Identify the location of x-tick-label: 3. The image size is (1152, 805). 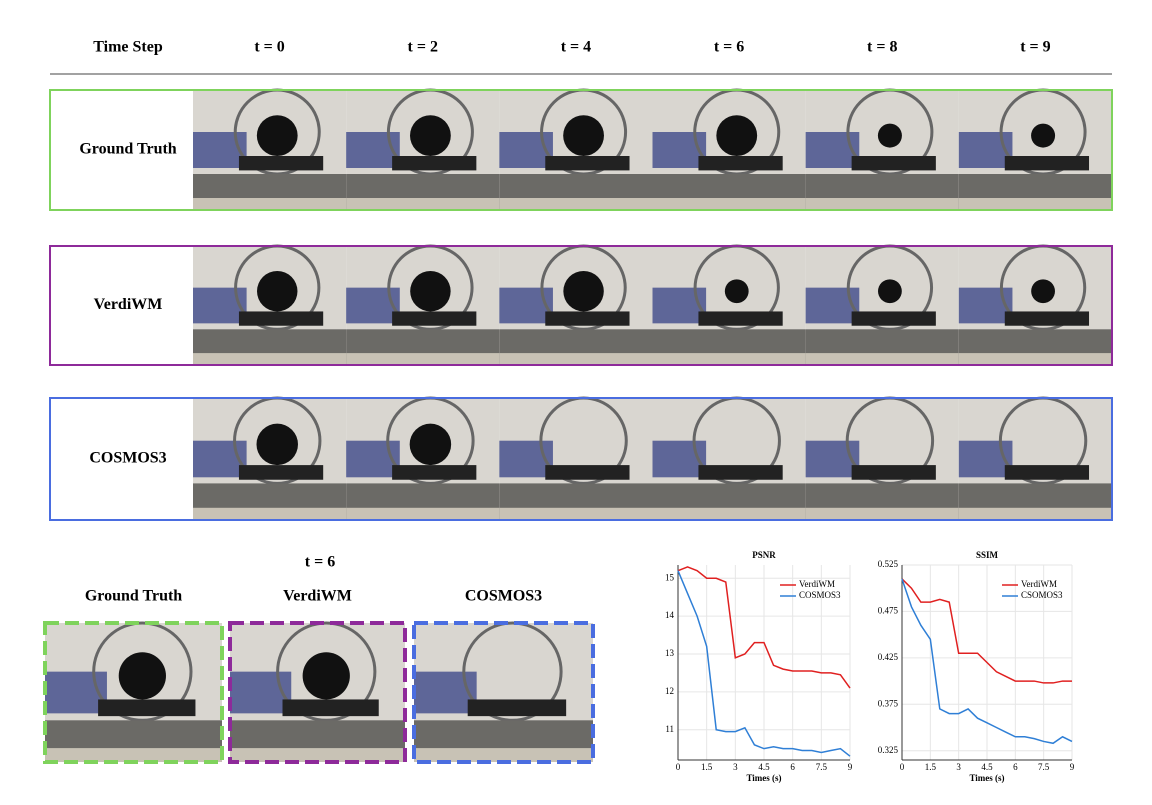
(735, 767).